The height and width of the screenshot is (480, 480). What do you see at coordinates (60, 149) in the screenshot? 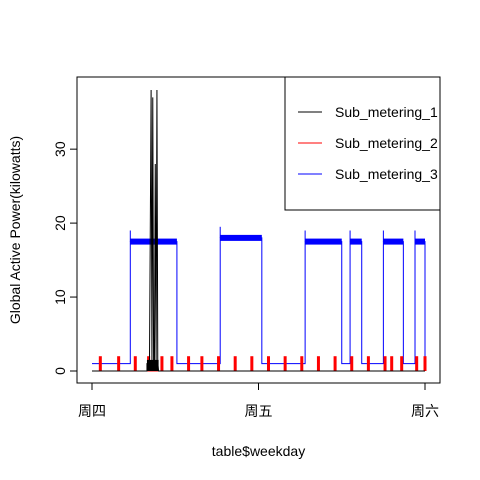
I see `y-tick-label: 30` at bounding box center [60, 149].